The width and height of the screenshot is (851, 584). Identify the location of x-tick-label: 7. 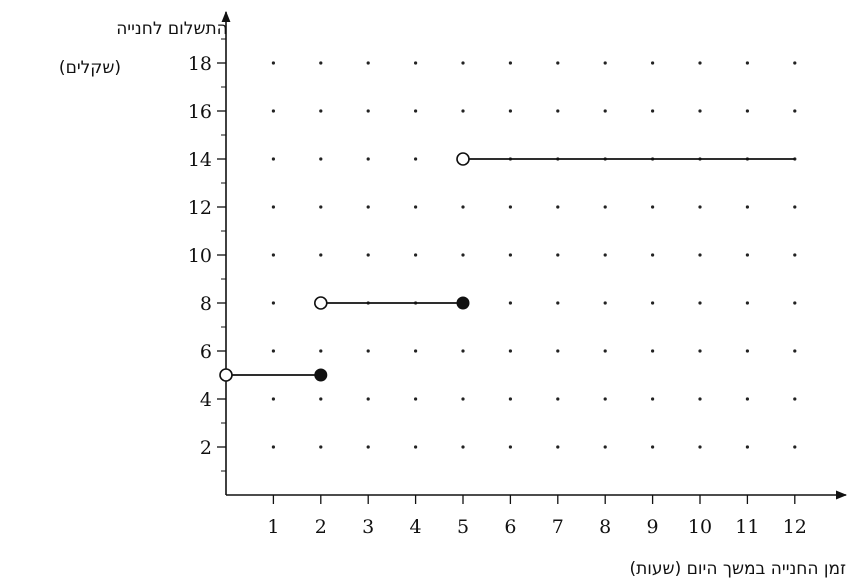
(558, 527).